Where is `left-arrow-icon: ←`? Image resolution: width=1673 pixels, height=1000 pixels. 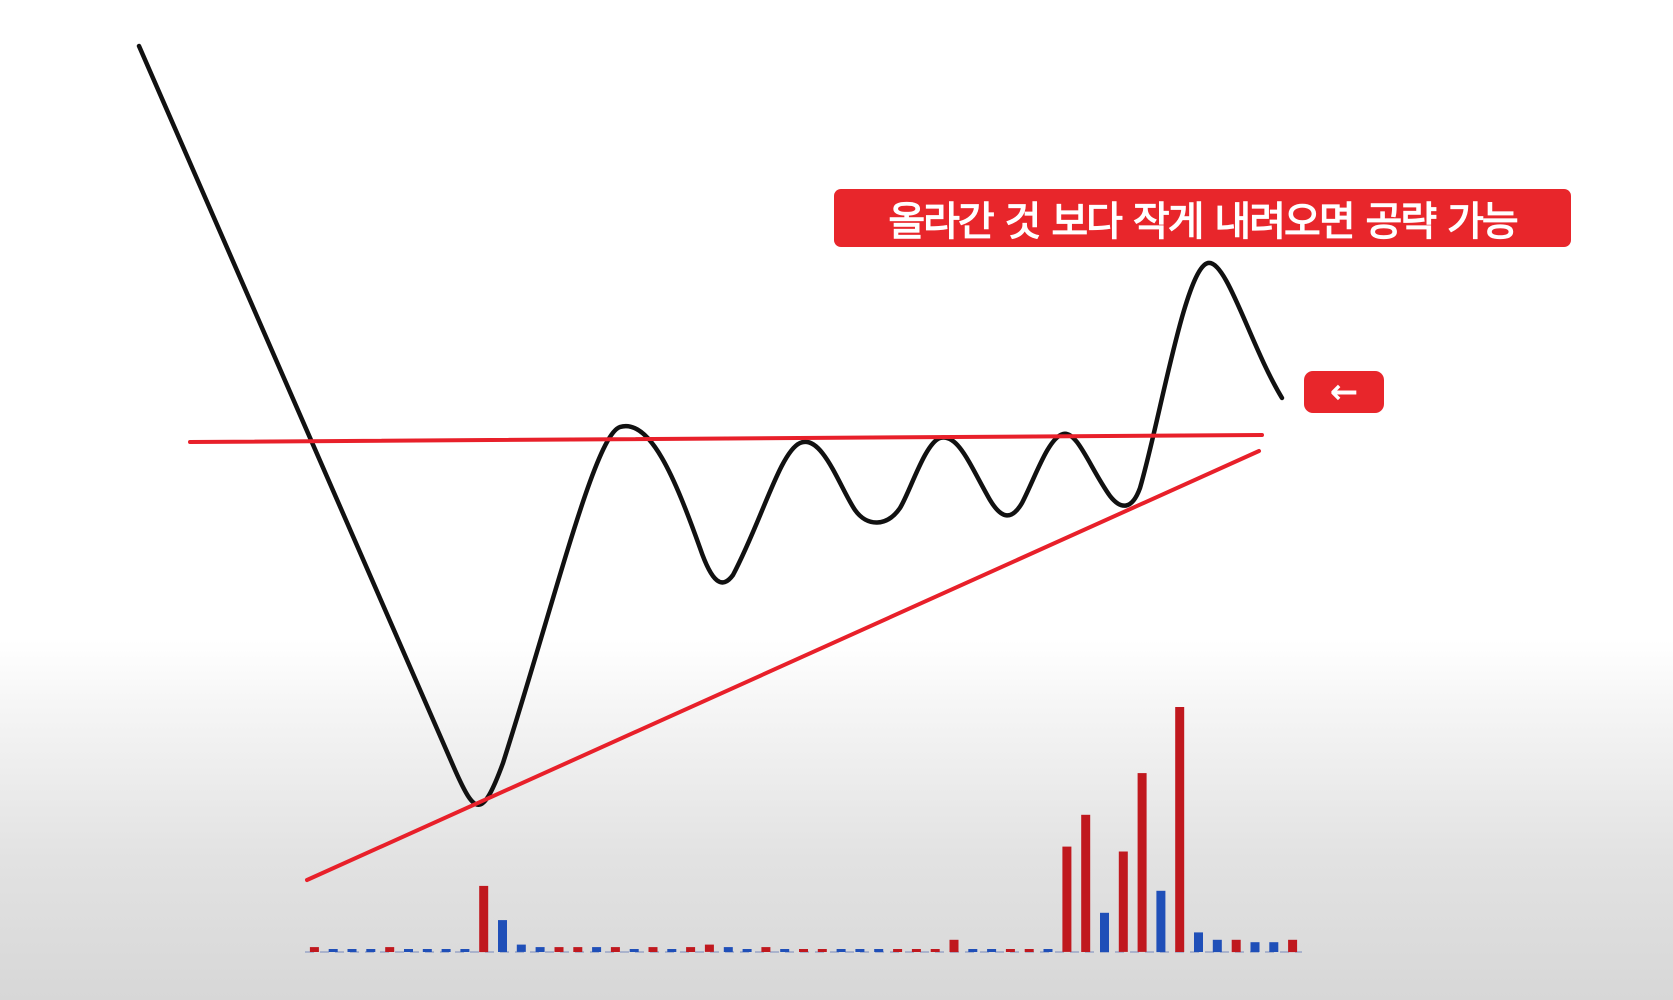
left-arrow-icon: ← is located at coordinates (1344, 392).